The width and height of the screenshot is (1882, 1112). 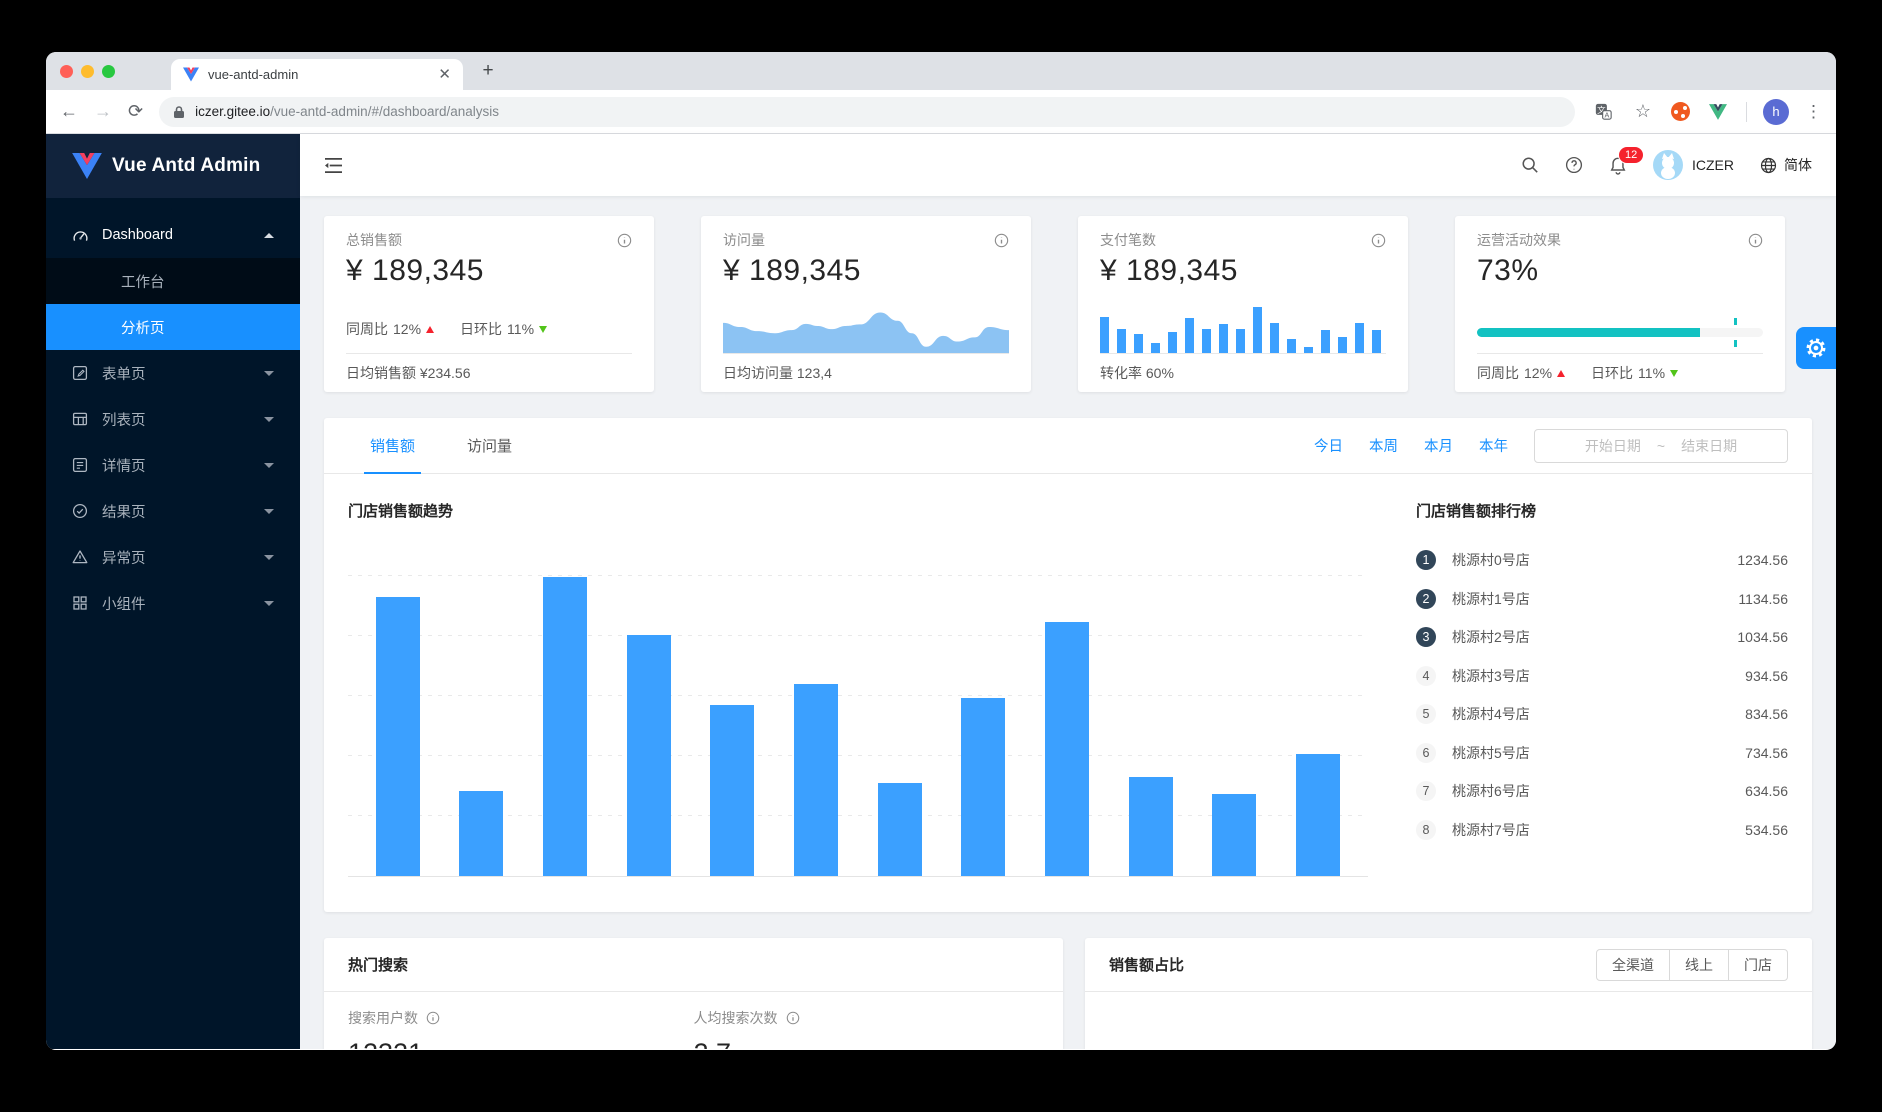 What do you see at coordinates (87, 71) in the screenshot?
I see `minimize-window-button` at bounding box center [87, 71].